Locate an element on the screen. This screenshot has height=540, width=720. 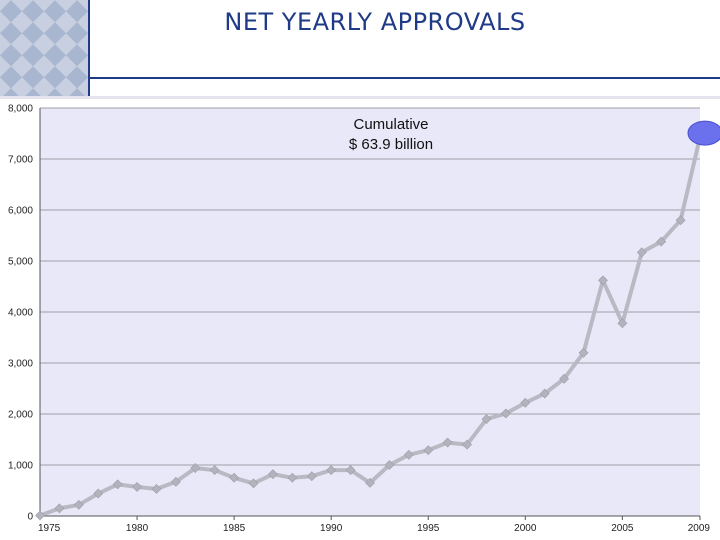
y-tick-label: 8,000 is located at coordinates (20, 109).